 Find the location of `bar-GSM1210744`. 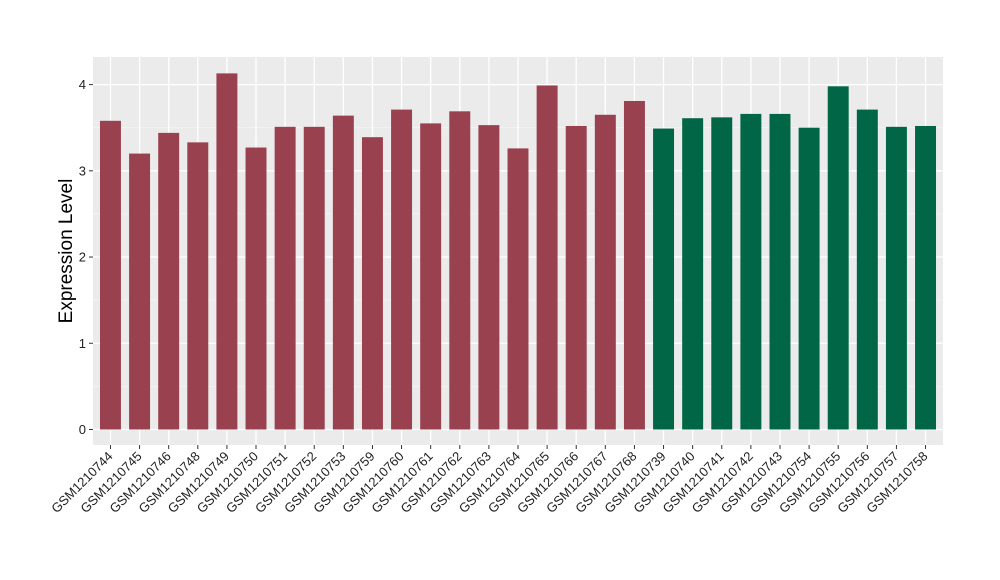

bar-GSM1210744 is located at coordinates (110, 275).